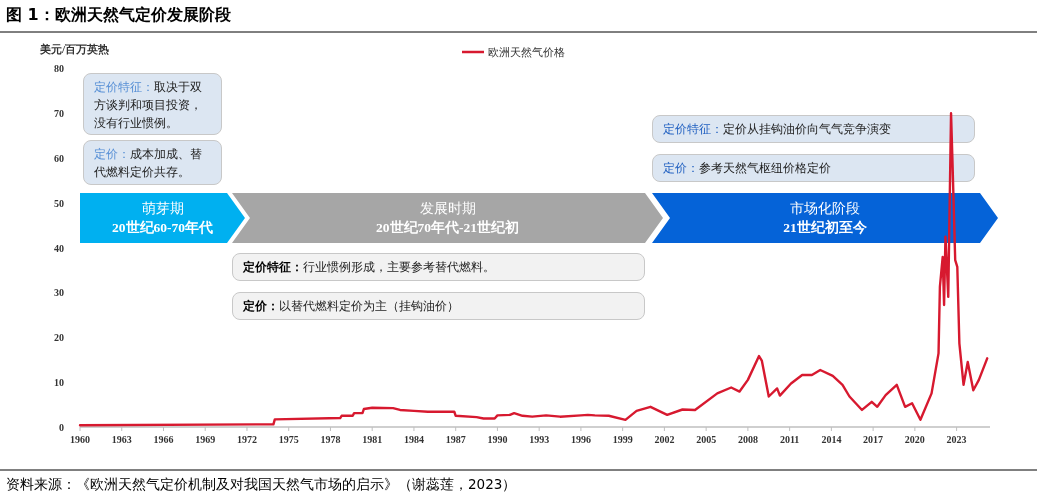 Image resolution: width=1037 pixels, height=500 pixels. Describe the element at coordinates (956, 439) in the screenshot. I see `x-tick-label: 2023` at that location.